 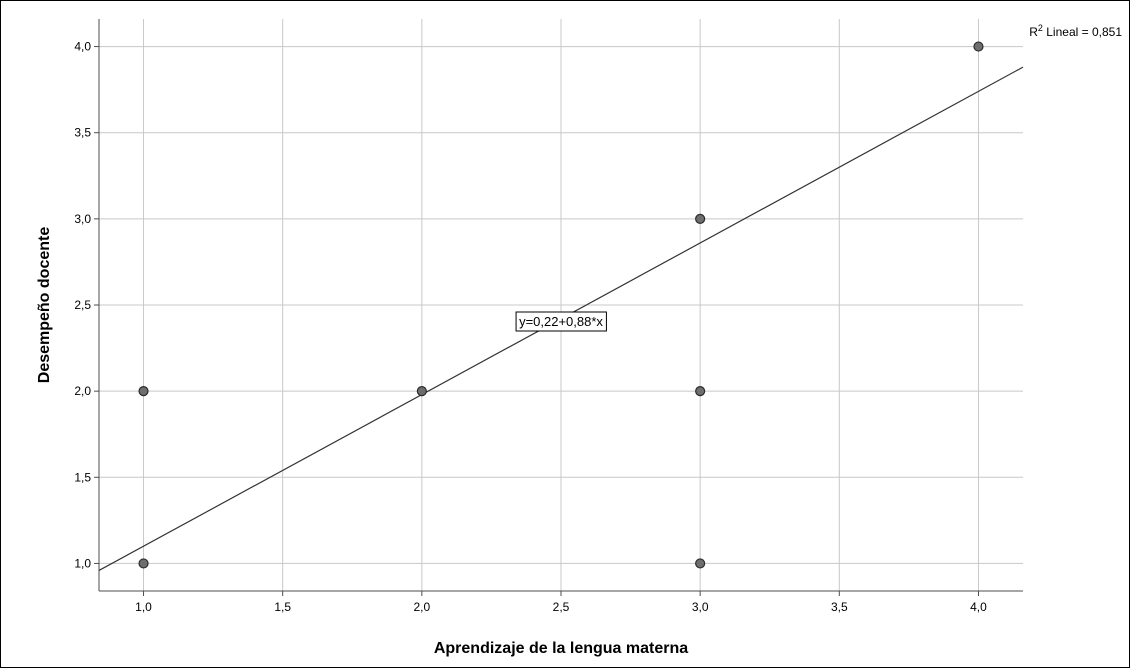 What do you see at coordinates (82, 305) in the screenshot?
I see `y-tick-label: 2,5` at bounding box center [82, 305].